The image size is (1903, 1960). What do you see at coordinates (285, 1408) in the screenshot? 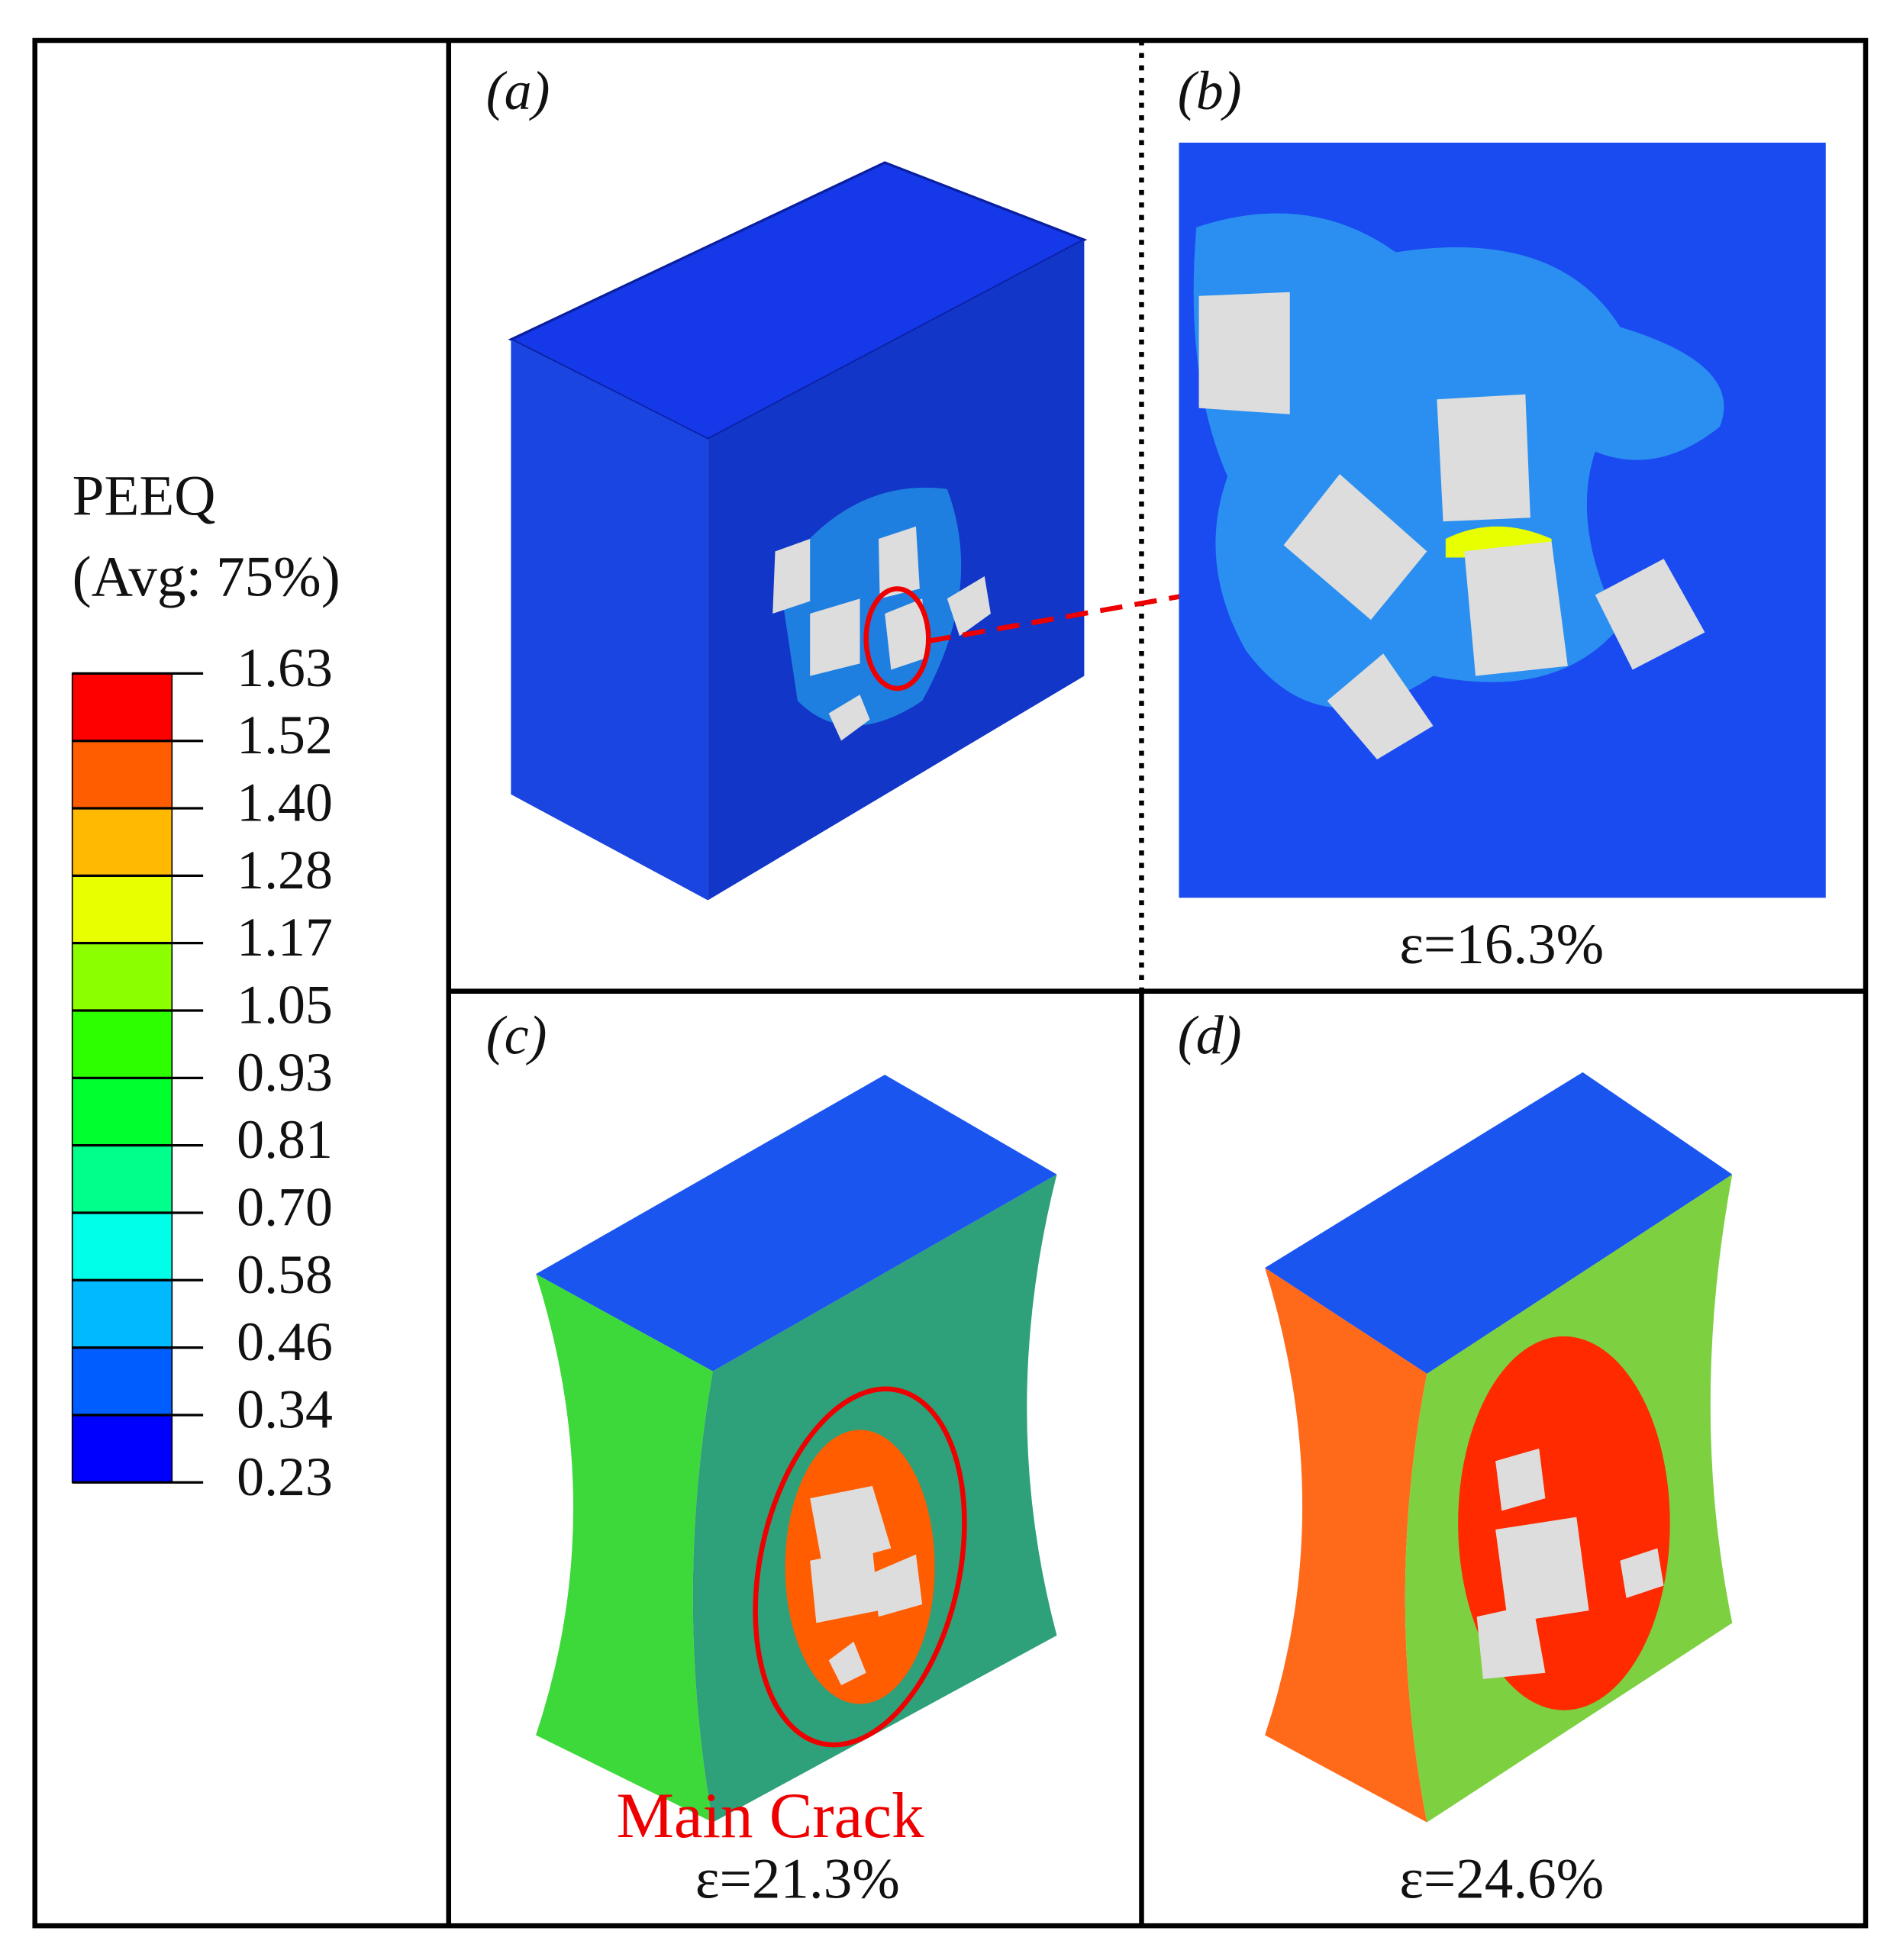
I see `colorbar-label: 0.34` at bounding box center [285, 1408].